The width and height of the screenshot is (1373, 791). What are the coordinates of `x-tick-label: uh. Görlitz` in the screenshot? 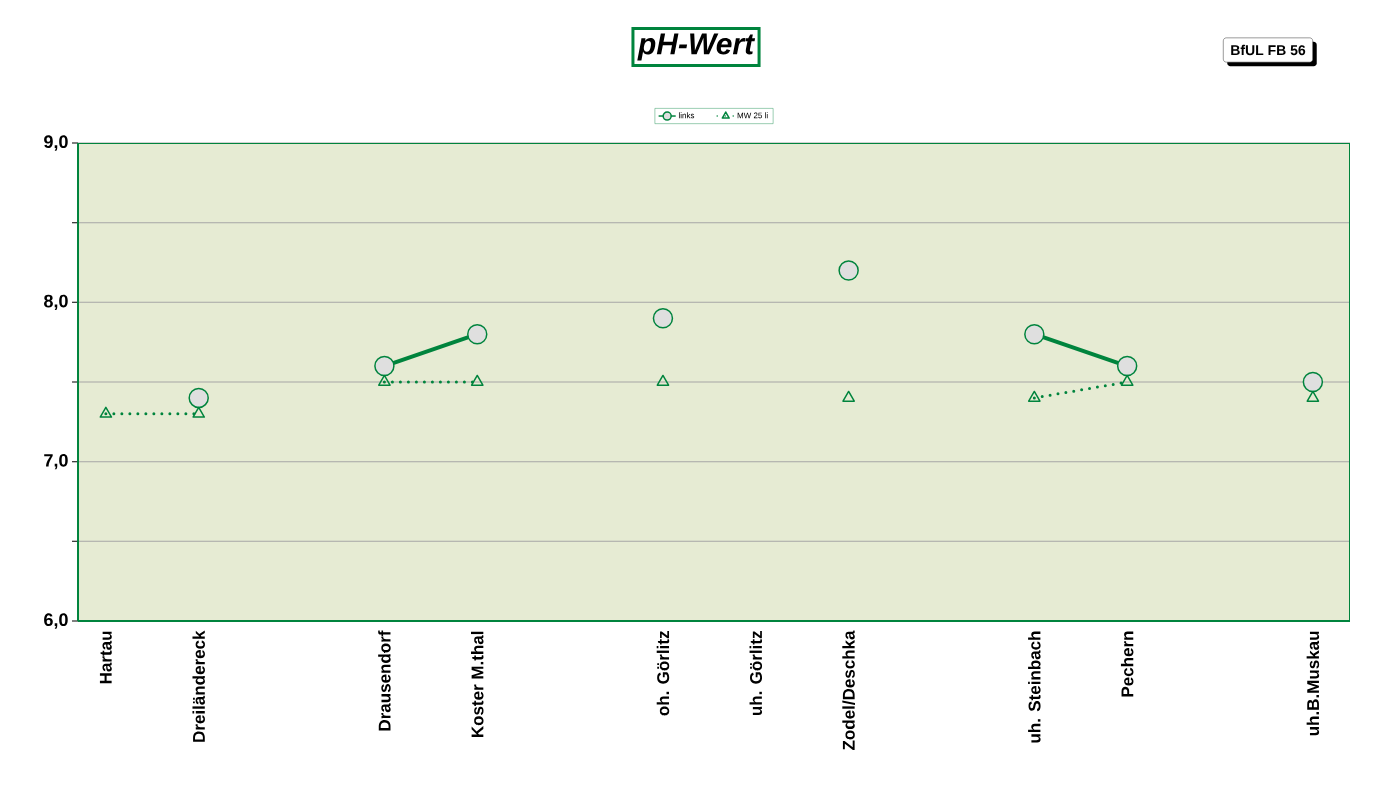 It's located at (756, 673).